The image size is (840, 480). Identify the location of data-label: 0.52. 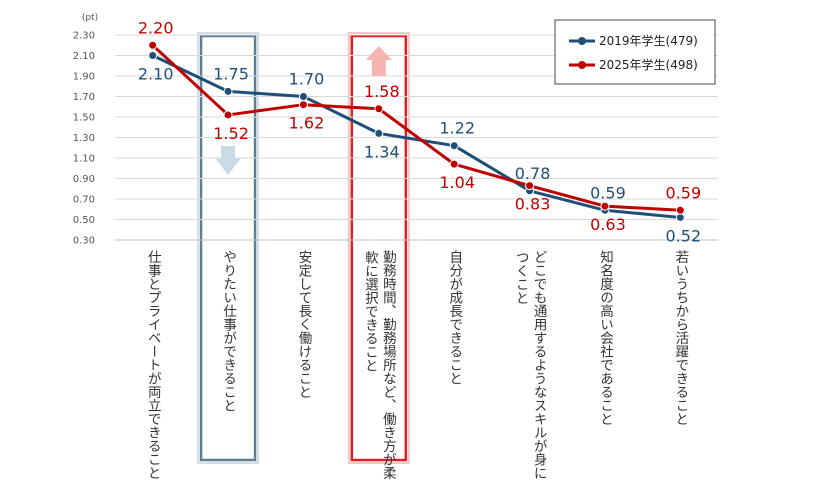
(684, 235).